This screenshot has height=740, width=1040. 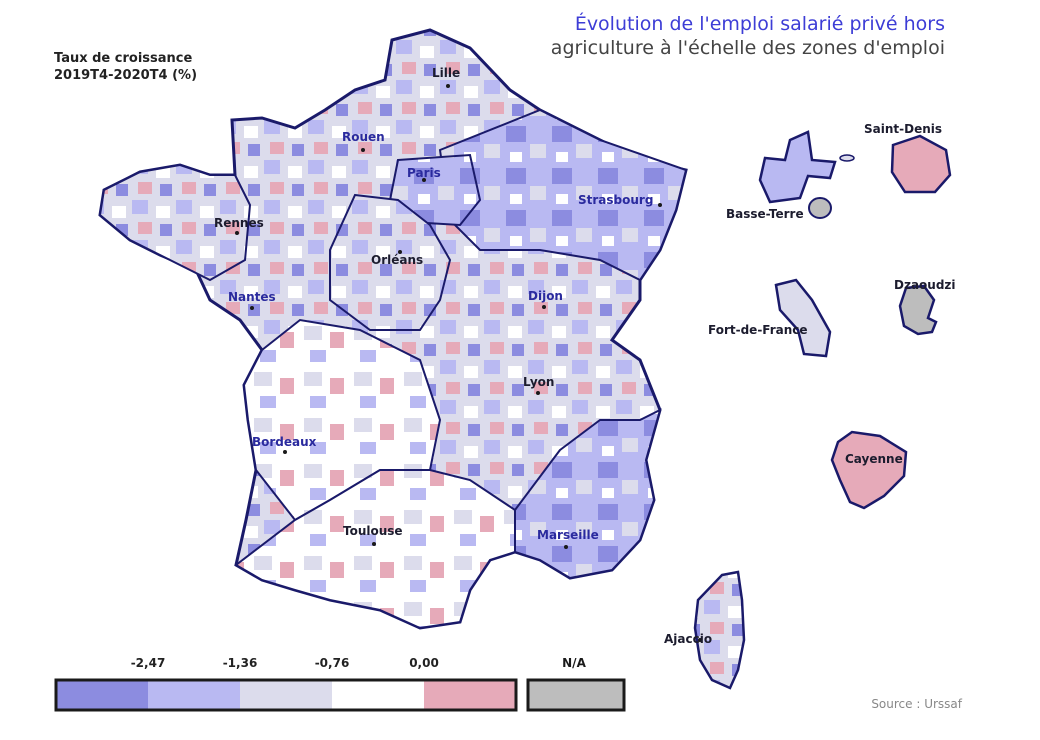 What do you see at coordinates (424, 180) in the screenshot?
I see `paris-marker` at bounding box center [424, 180].